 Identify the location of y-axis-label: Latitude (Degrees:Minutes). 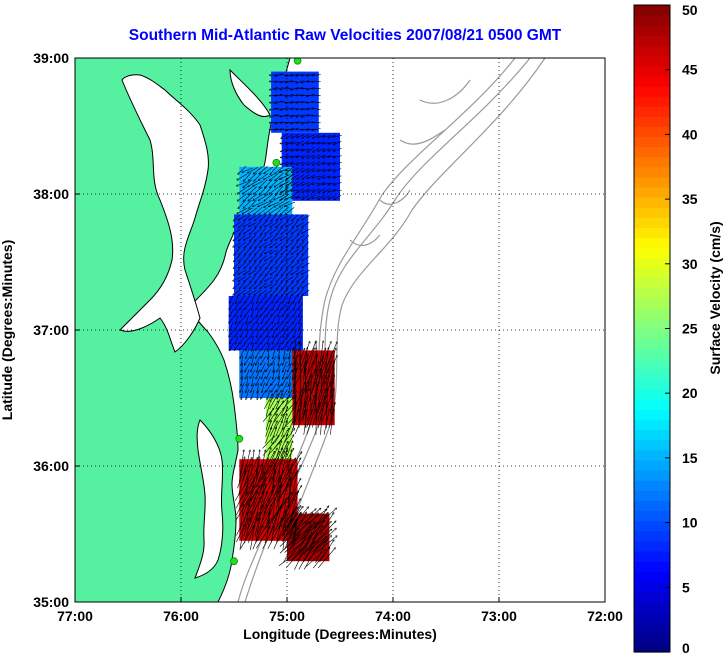
(7, 330).